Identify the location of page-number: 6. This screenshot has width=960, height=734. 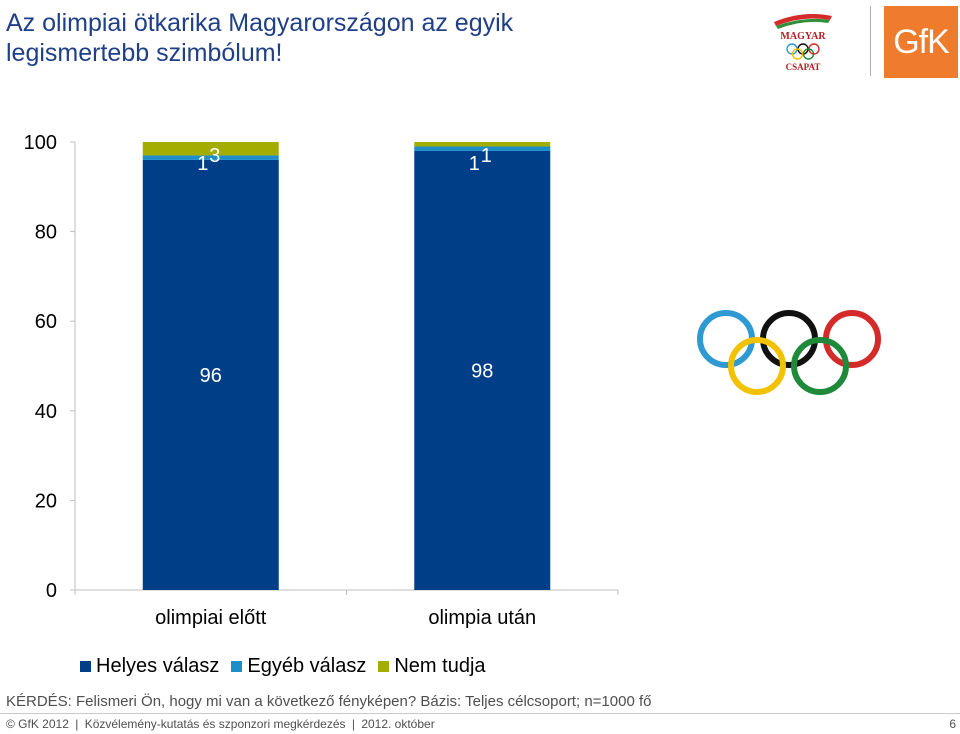
(952, 724).